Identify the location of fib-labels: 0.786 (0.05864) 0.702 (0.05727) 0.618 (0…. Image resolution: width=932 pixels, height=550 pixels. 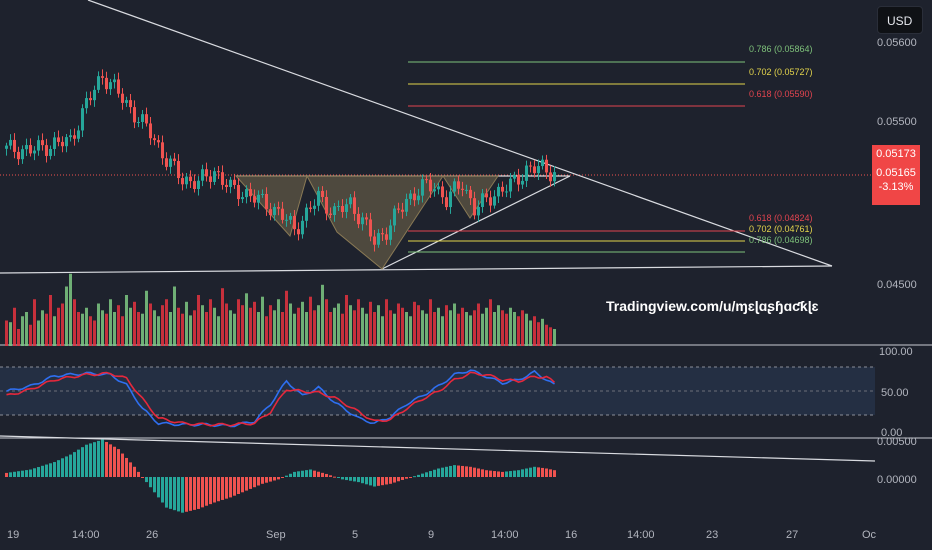
(781, 144).